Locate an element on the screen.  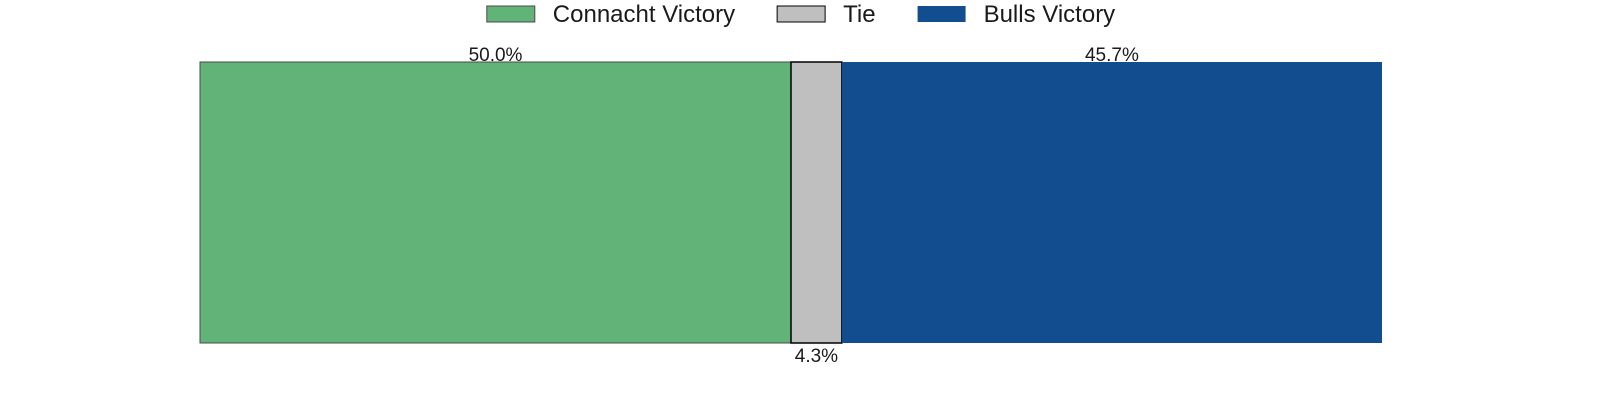
legend-label-bulls-victory: Bulls Victory is located at coordinates (1050, 14).